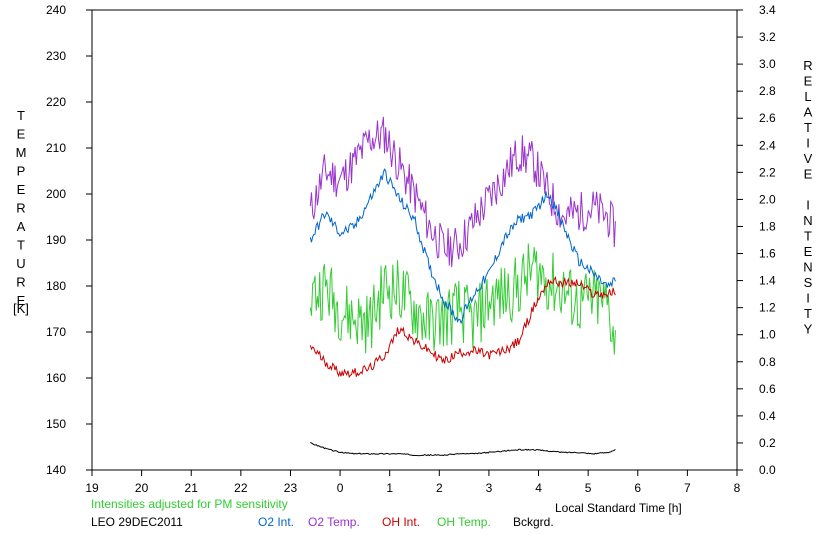 This screenshot has width=828, height=535. Describe the element at coordinates (21, 226) in the screenshot. I see `y-left-title-char: A` at that location.